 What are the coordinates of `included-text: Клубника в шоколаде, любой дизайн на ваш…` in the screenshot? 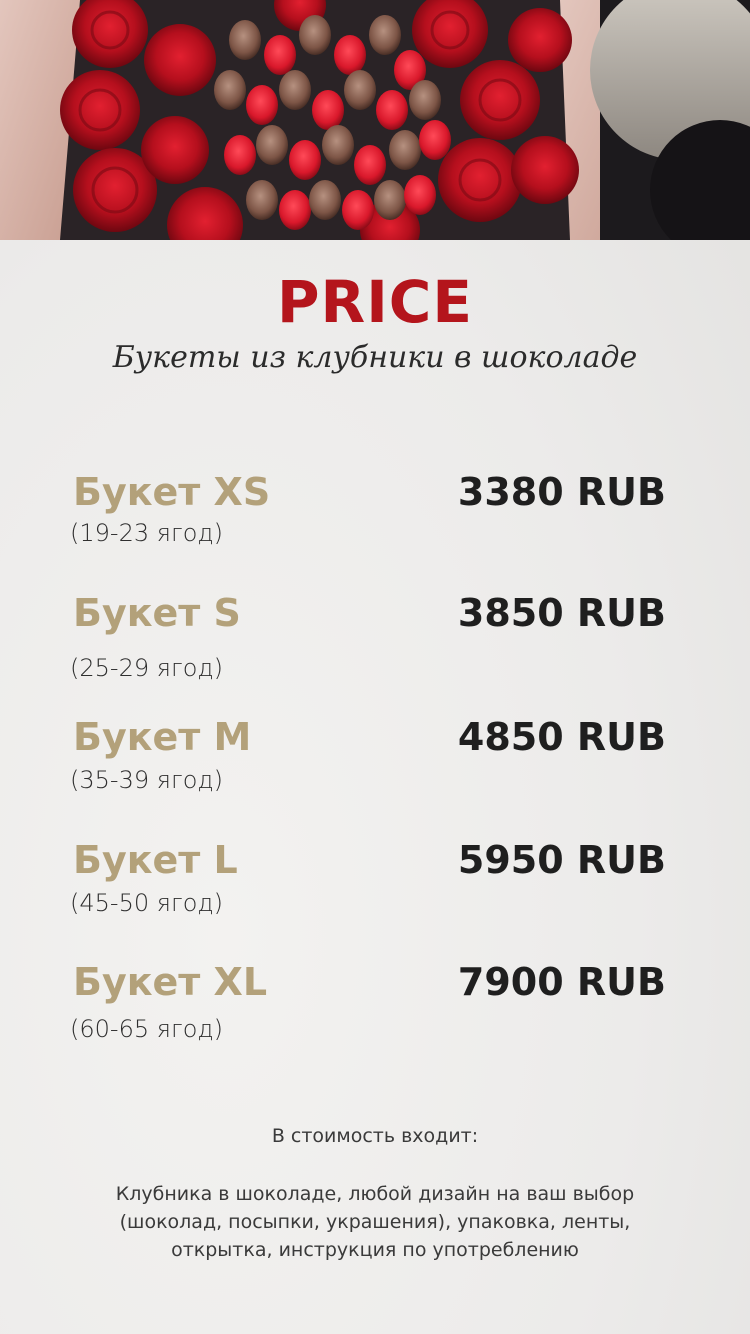 It's located at (375, 1222).